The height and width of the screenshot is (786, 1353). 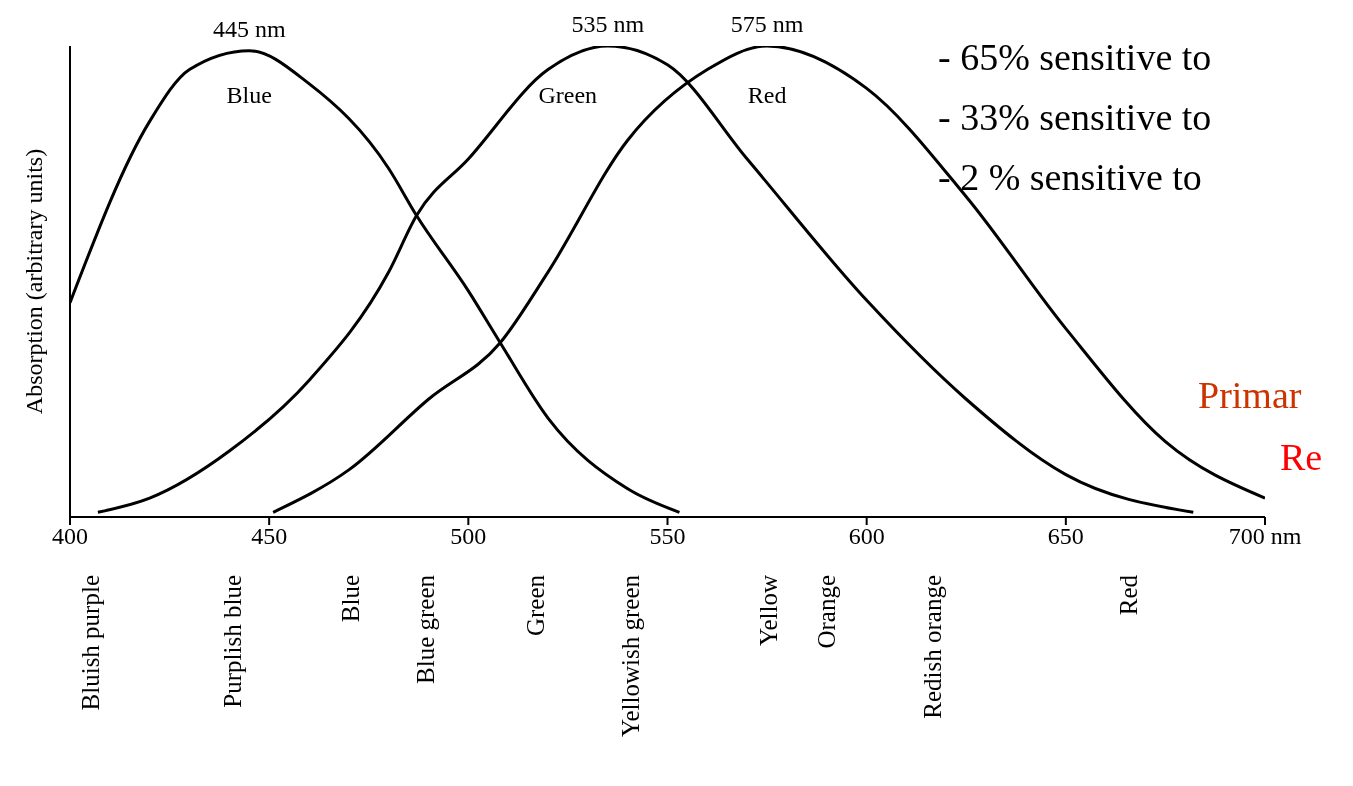 What do you see at coordinates (269, 536) in the screenshot?
I see `x-tick-label: 450` at bounding box center [269, 536].